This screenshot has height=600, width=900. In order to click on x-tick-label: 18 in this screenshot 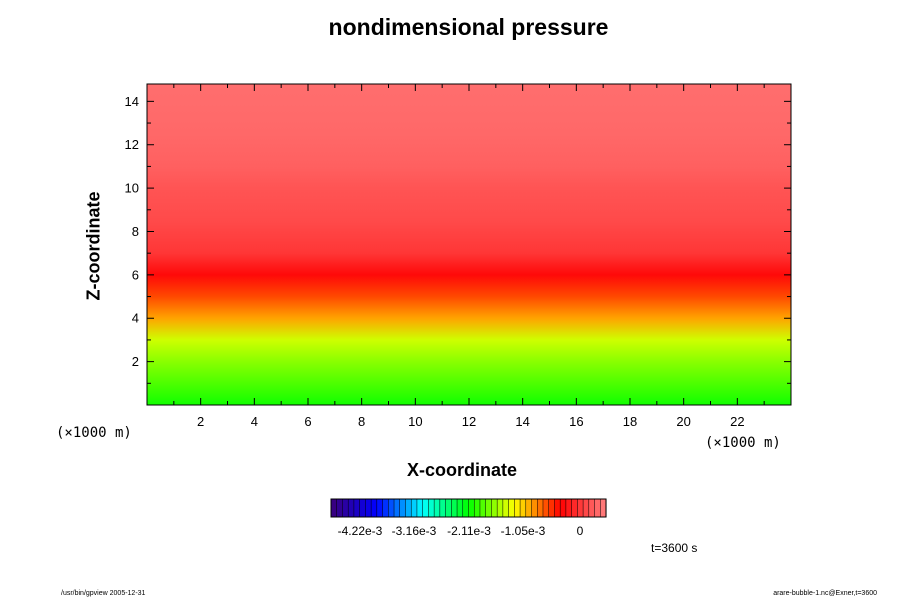, I will do `click(630, 421)`.